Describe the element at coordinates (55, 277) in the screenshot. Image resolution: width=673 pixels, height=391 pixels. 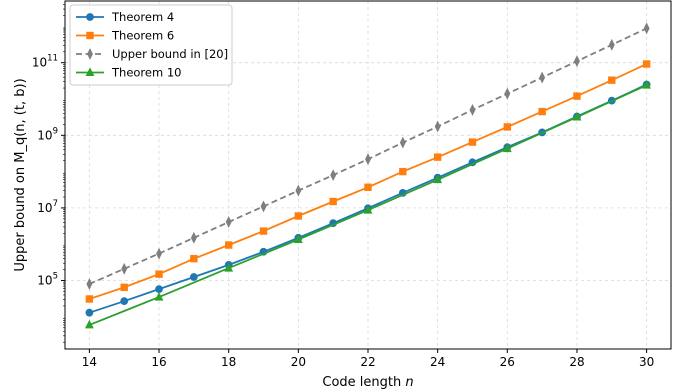
I see `y-tick-exponent: 5` at that location.